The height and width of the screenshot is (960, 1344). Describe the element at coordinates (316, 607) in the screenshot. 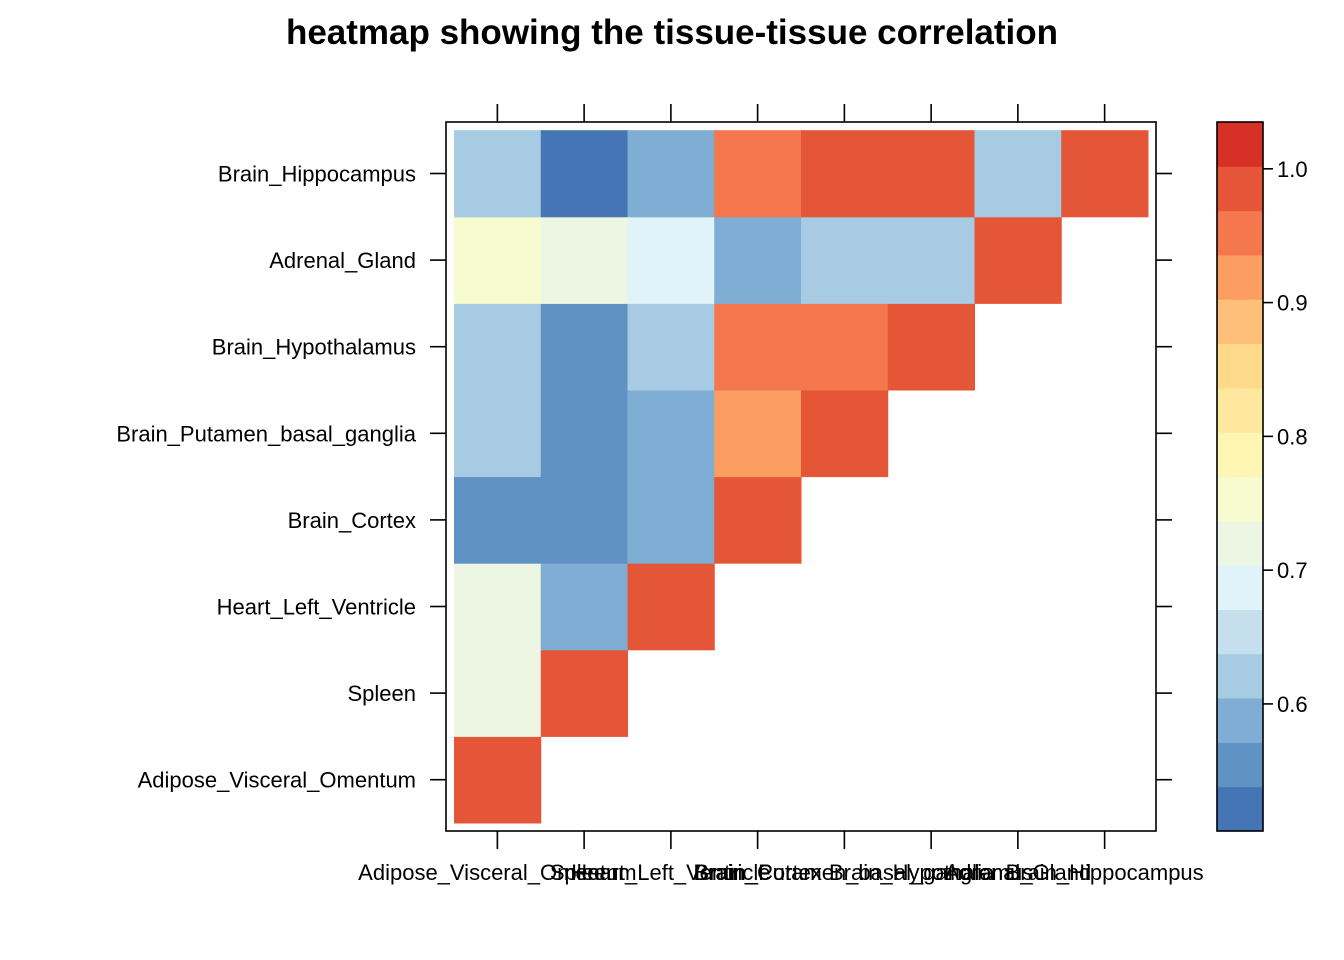

I see `y-tick-label: Heart_Left_Ventricle` at that location.